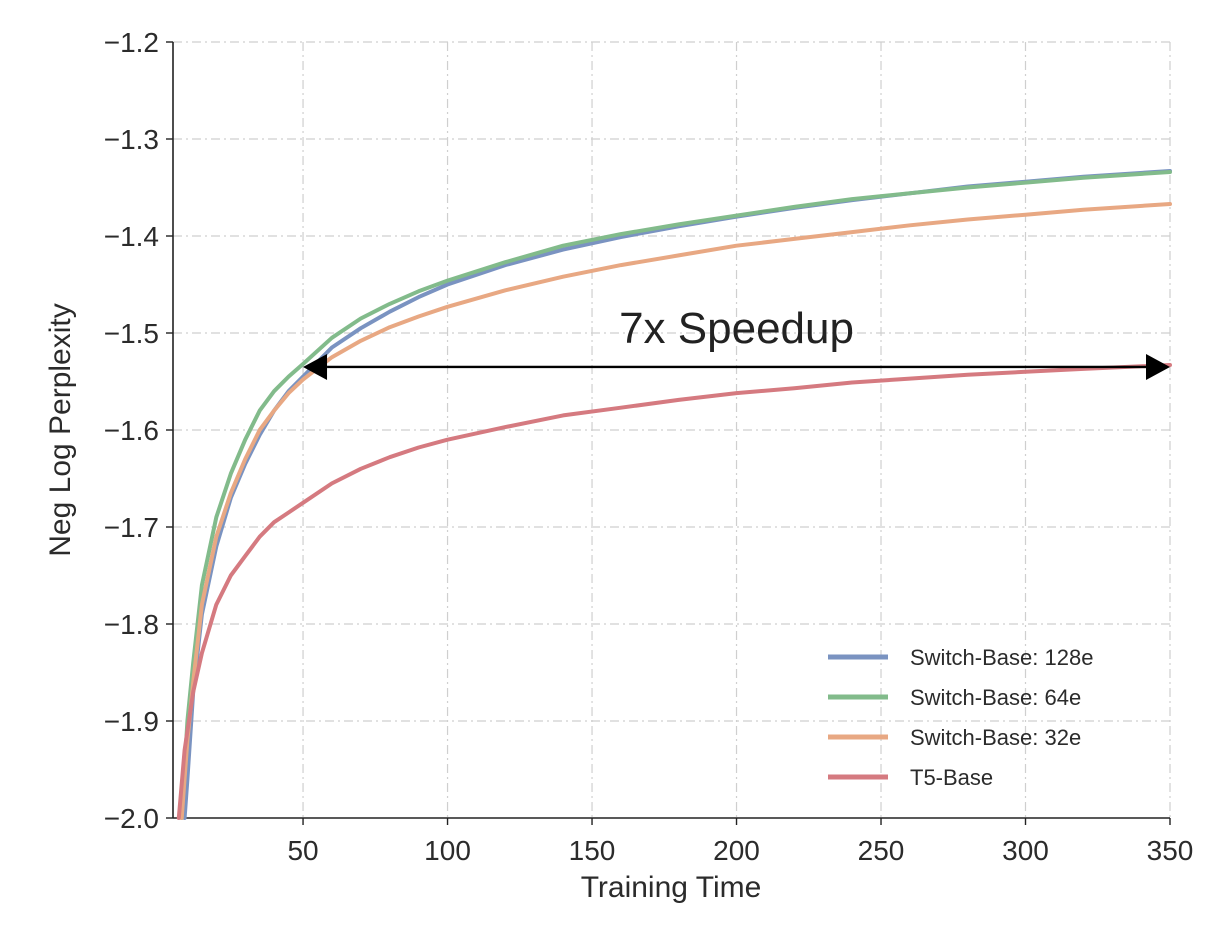 This screenshot has height=936, width=1224. What do you see at coordinates (131, 721) in the screenshot?
I see `y-tick-label: −1.9` at bounding box center [131, 721].